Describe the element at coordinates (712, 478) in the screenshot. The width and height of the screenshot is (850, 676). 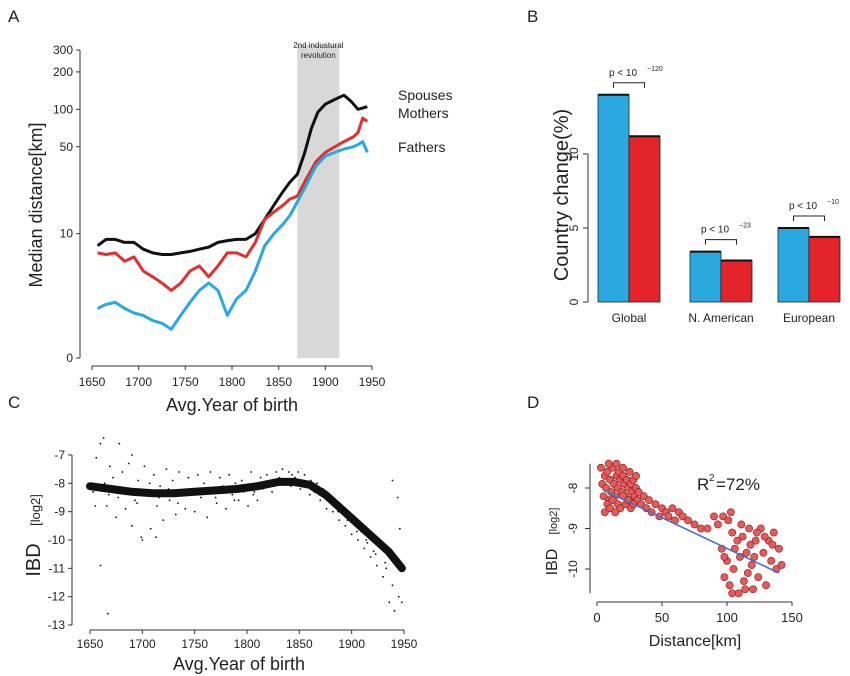
I see `r-squared-superscript: 2` at that location.